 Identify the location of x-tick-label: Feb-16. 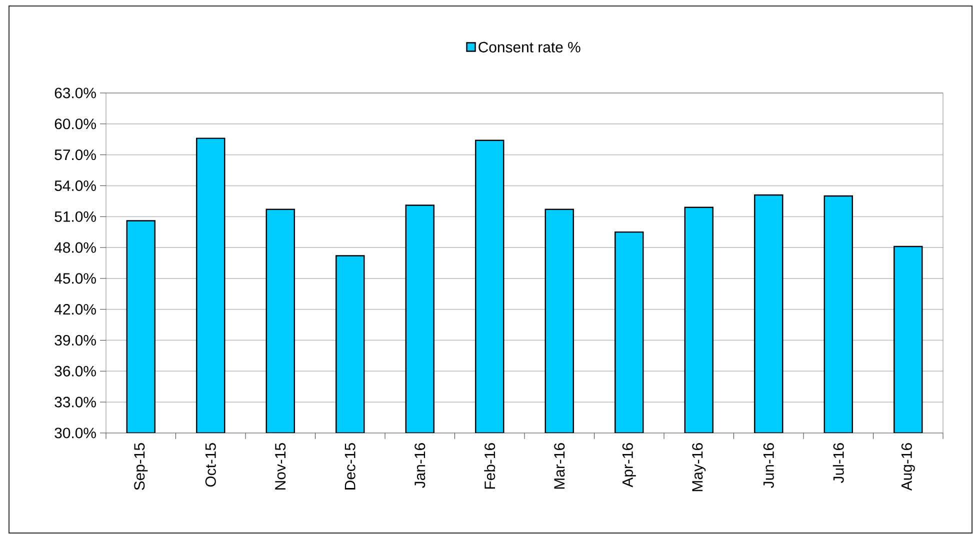
(490, 466).